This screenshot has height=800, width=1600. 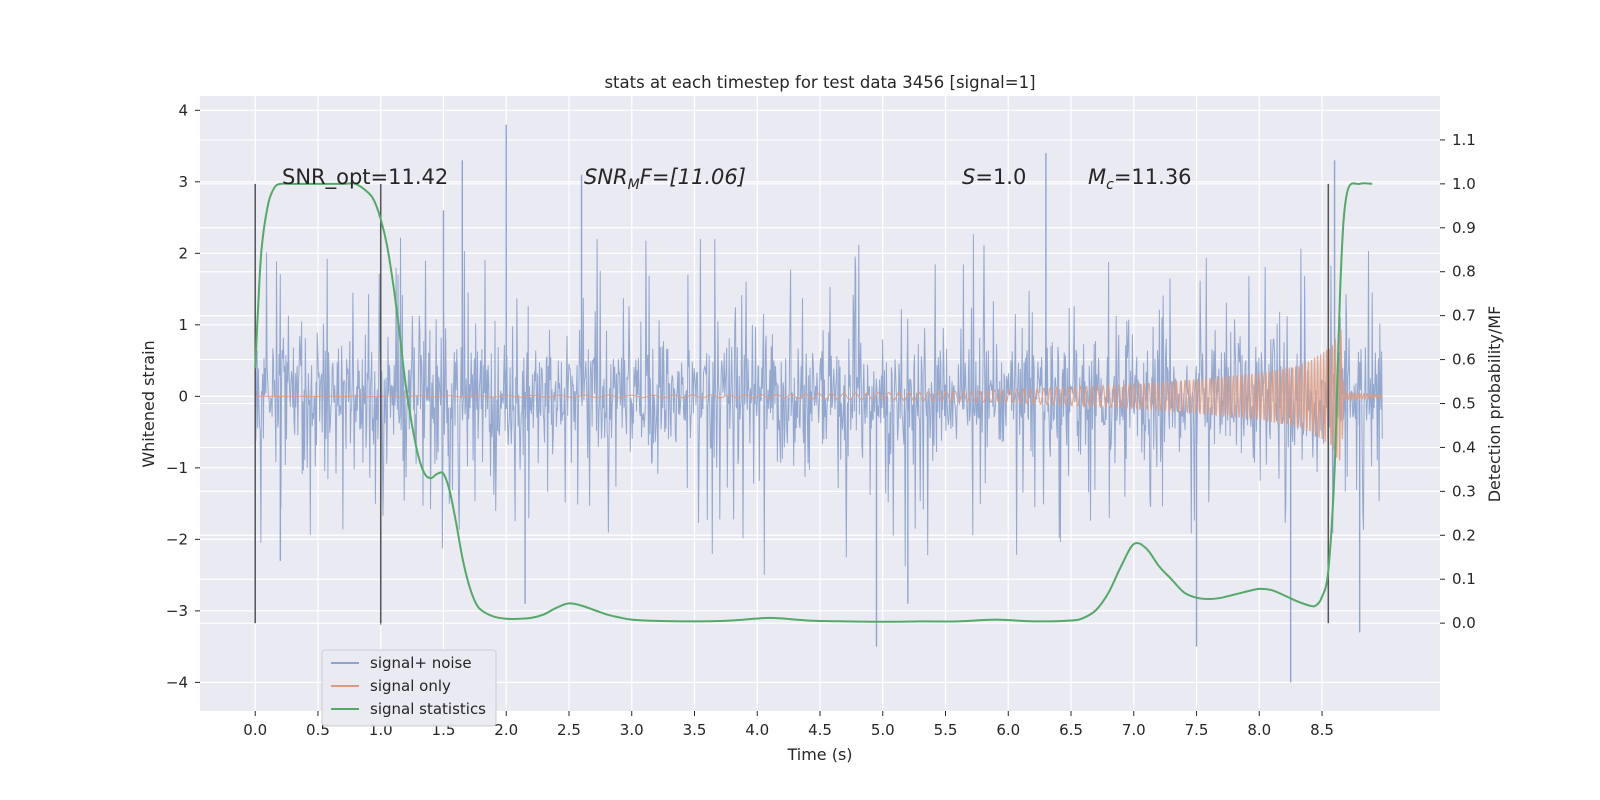 I want to click on annotation-snr-mf-main: SNR, so click(x=606, y=177).